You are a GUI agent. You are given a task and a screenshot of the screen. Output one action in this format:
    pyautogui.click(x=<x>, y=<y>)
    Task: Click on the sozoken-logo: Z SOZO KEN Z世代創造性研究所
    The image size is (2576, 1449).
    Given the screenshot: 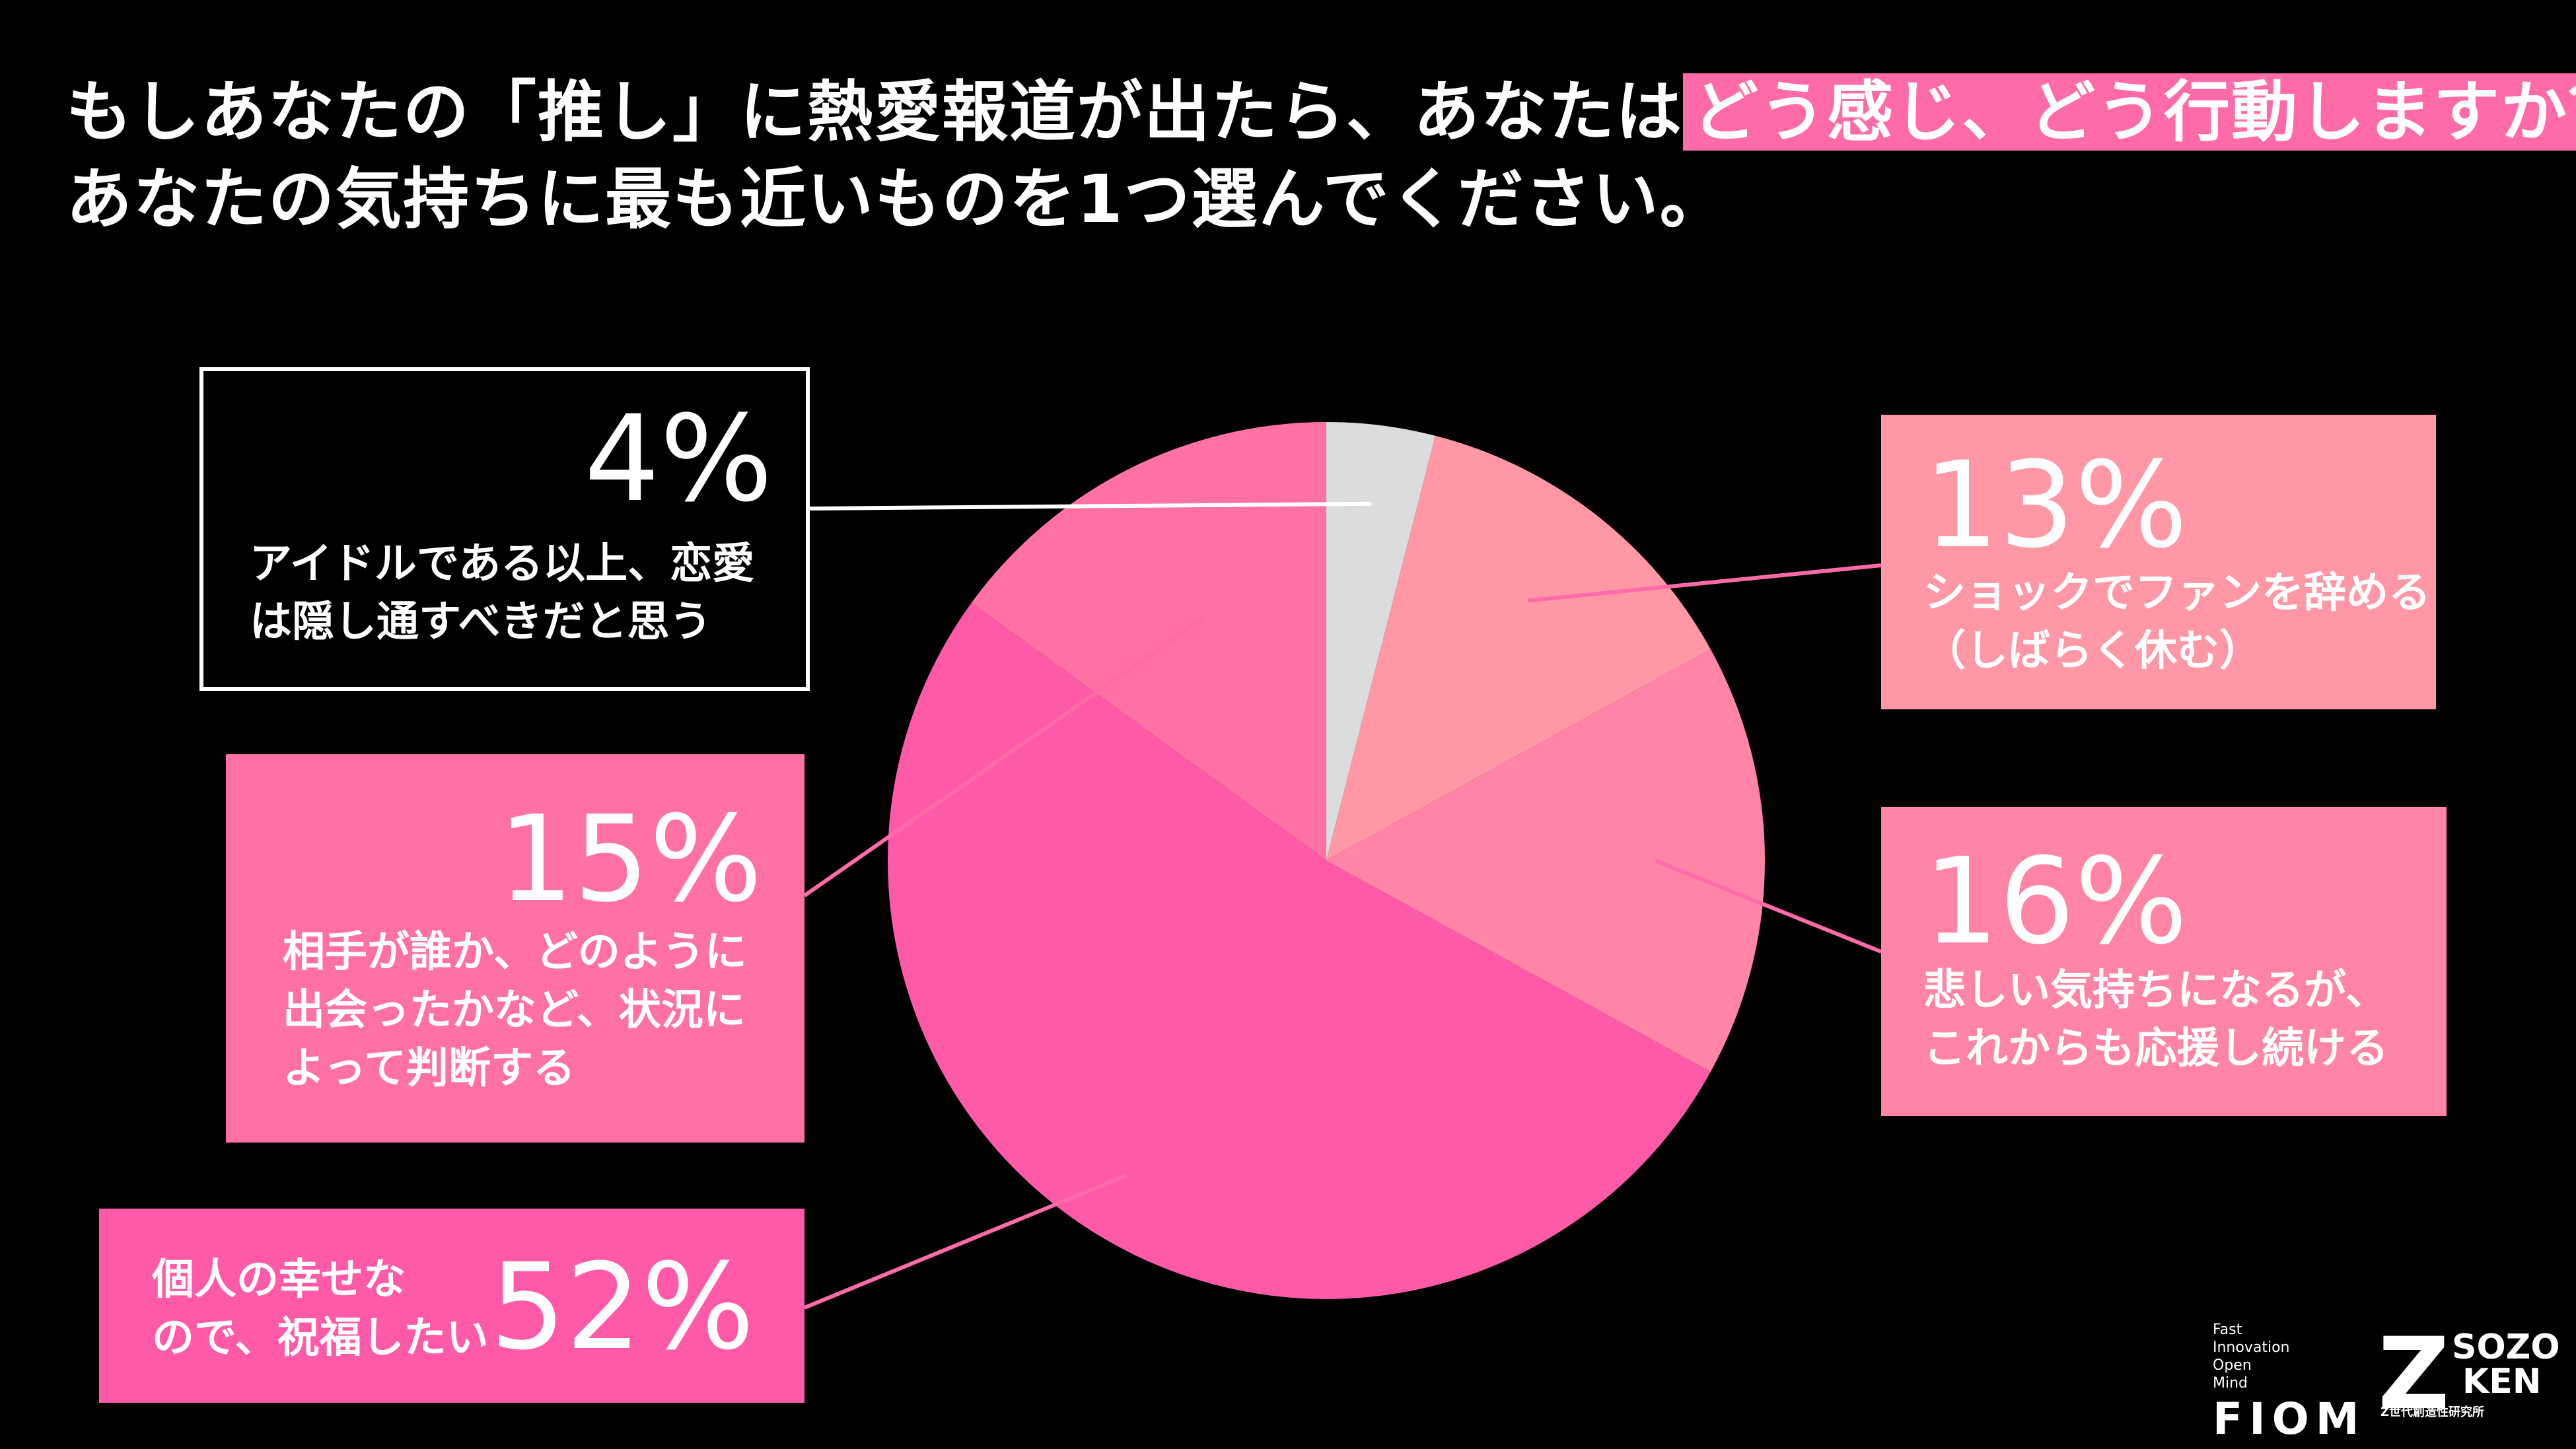 What is the action you would take?
    pyautogui.click(x=2469, y=1375)
    